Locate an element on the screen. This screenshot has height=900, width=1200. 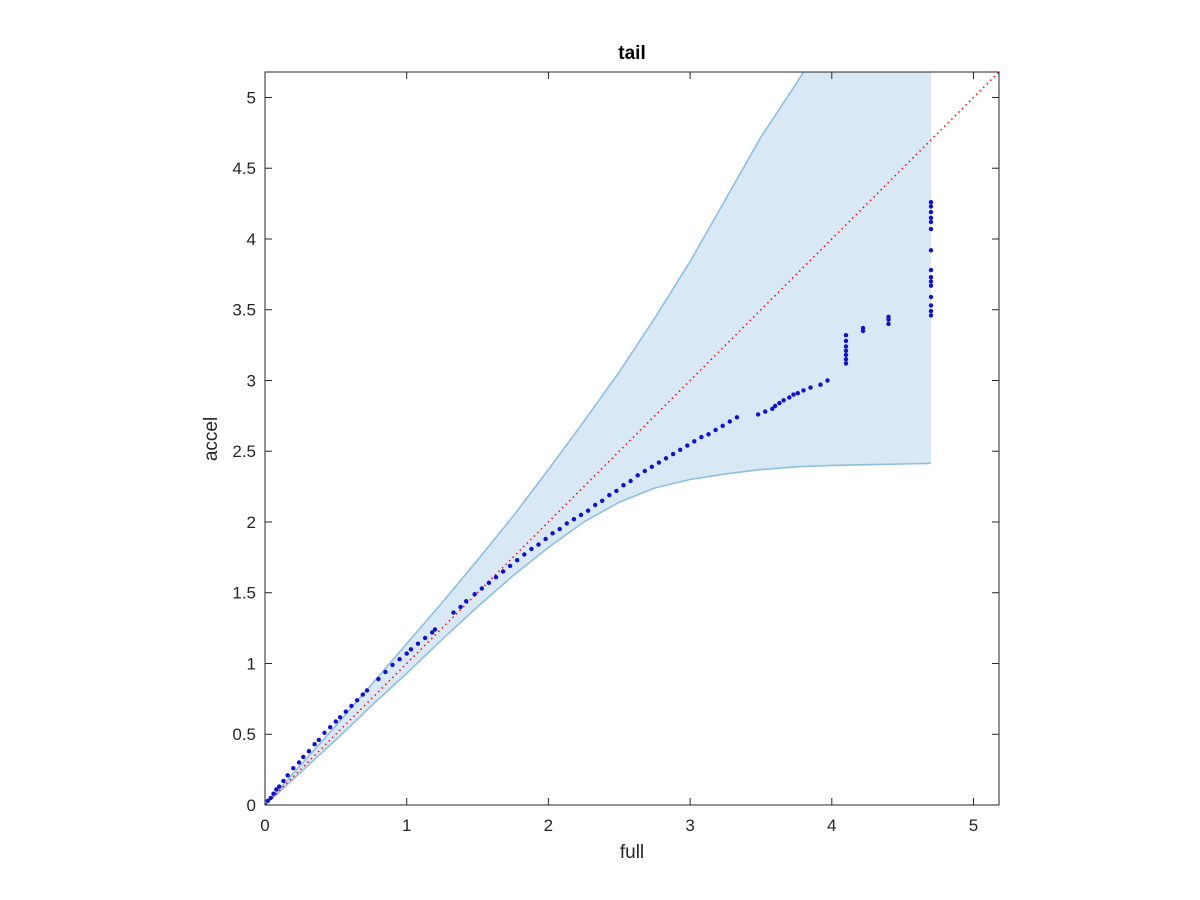
y-tick-label: 2.5 is located at coordinates (244, 451).